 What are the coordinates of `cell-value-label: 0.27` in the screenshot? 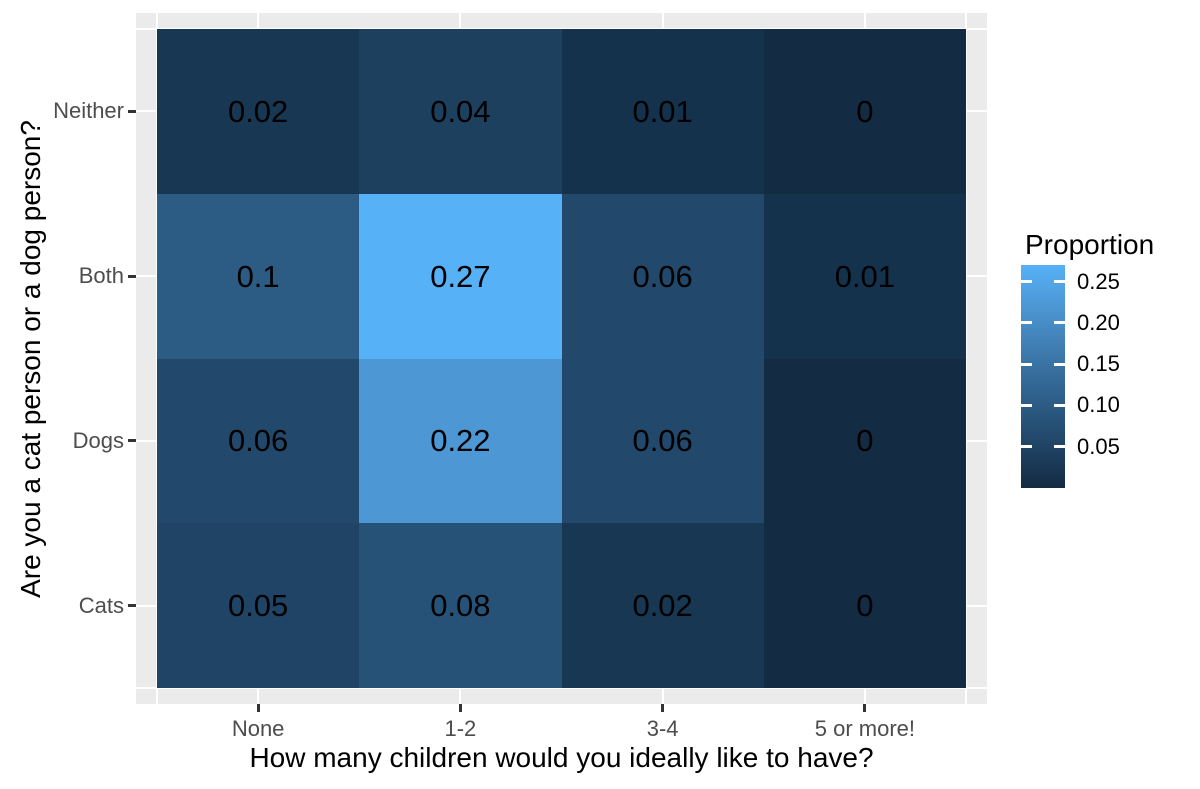 It's located at (460, 276).